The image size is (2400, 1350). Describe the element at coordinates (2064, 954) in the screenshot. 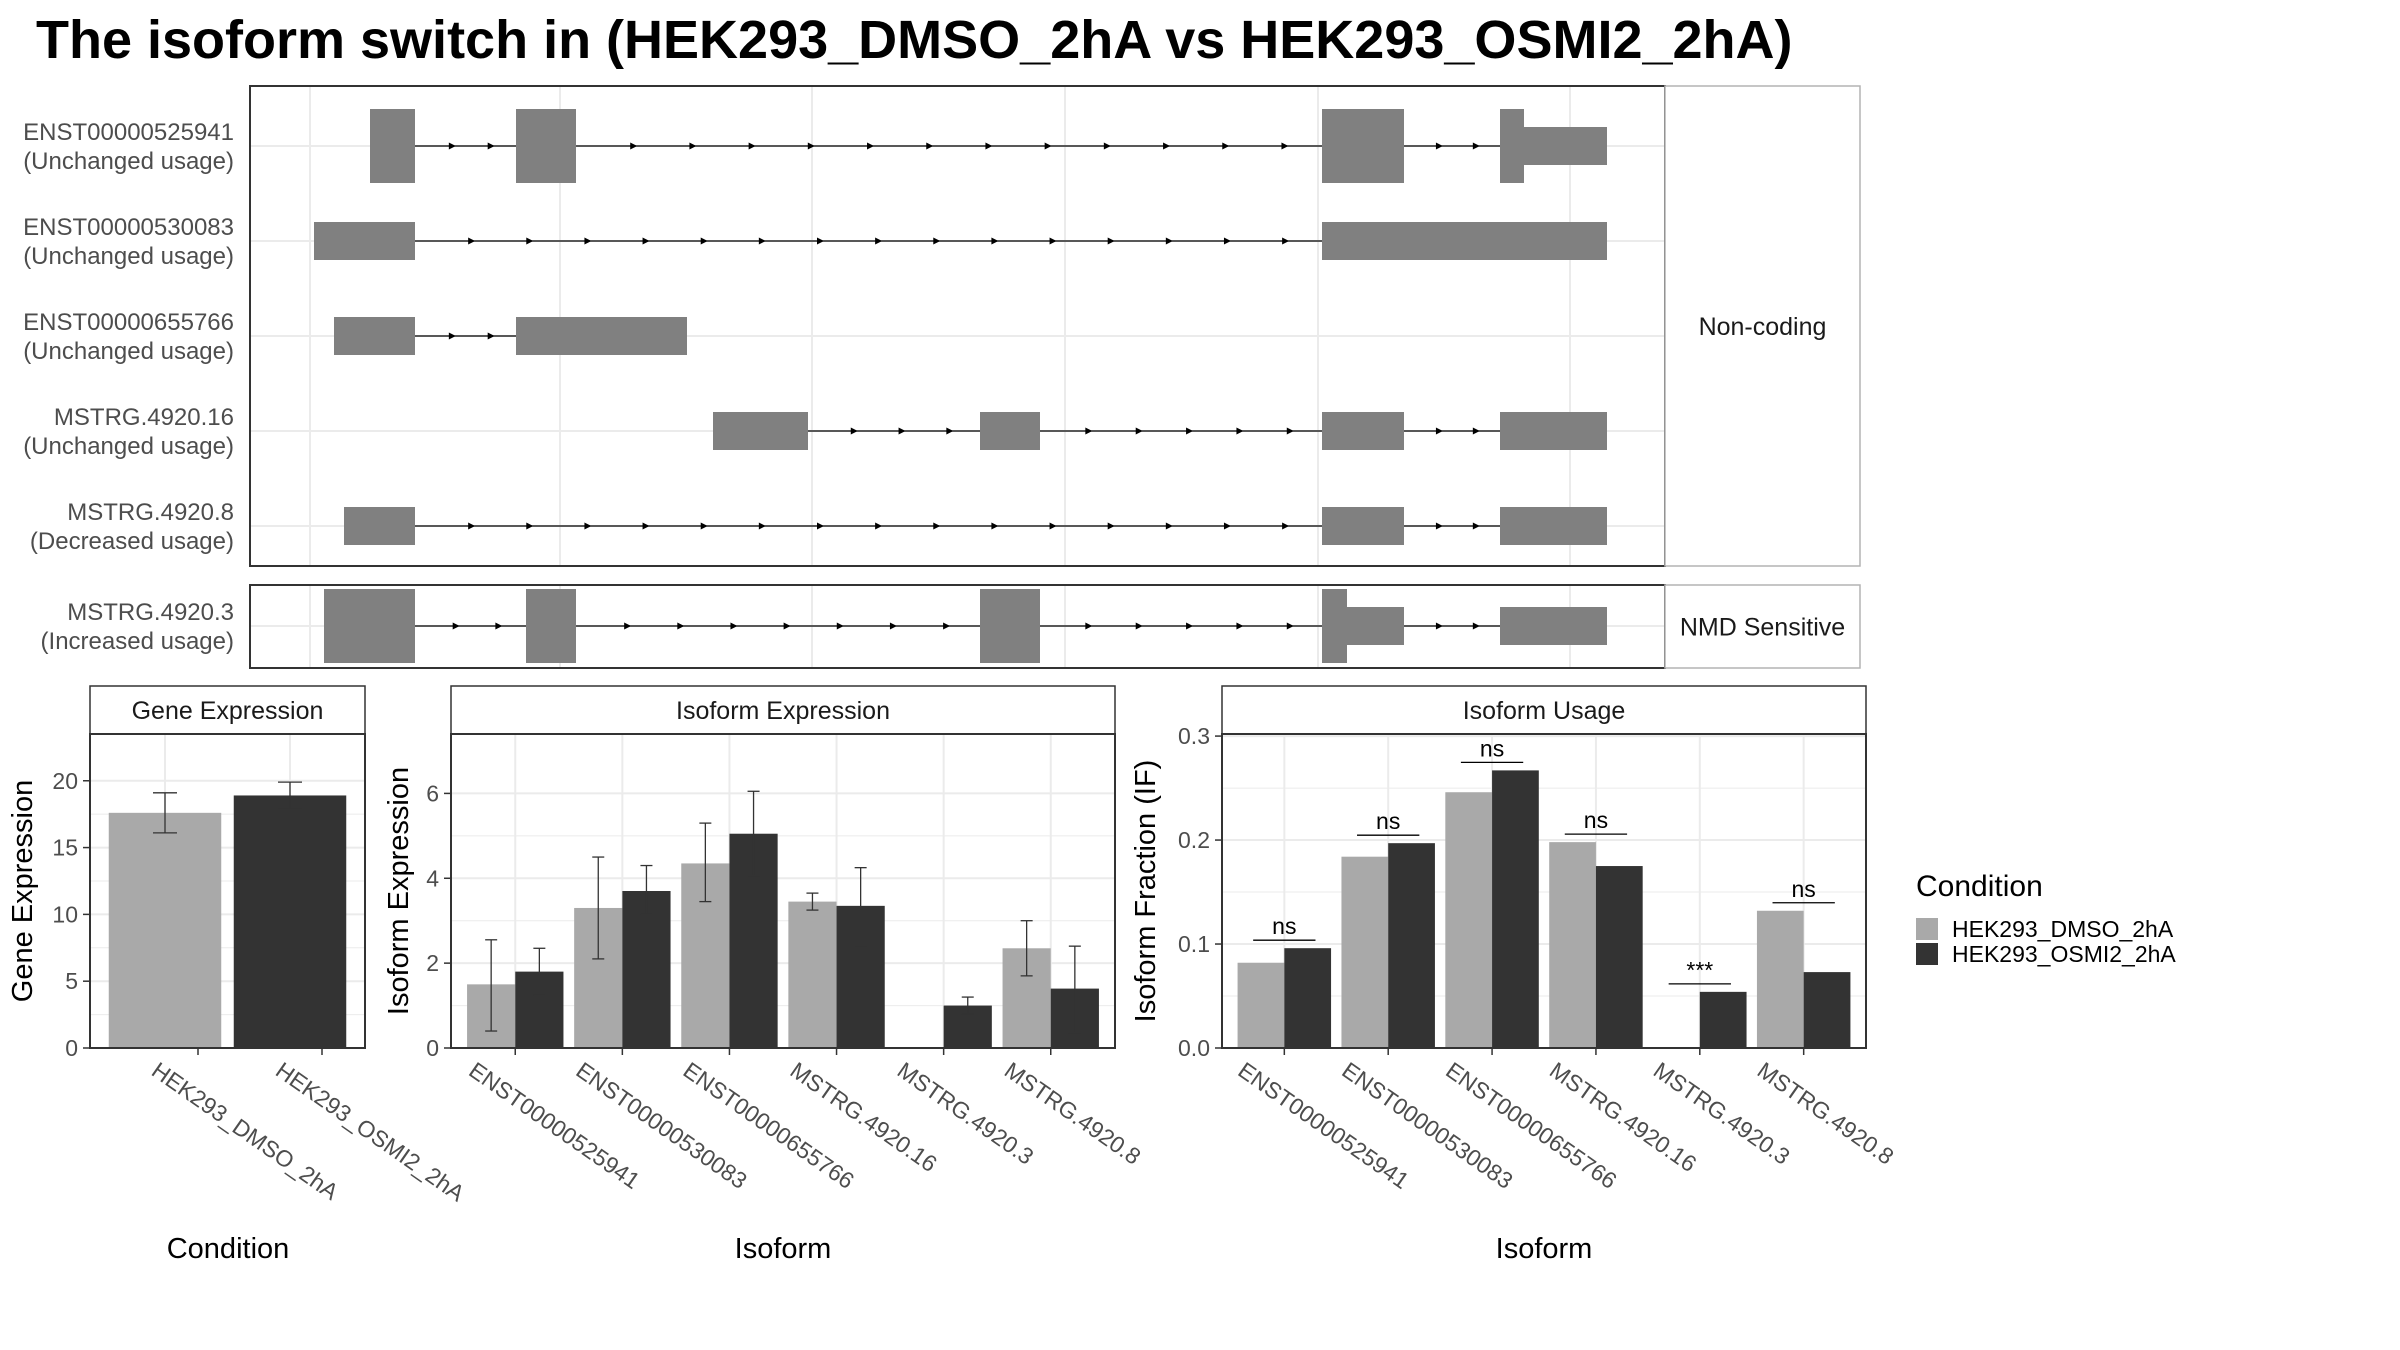

I see `legend-label-osmi2: HEK293_OSMI2_2hA` at that location.